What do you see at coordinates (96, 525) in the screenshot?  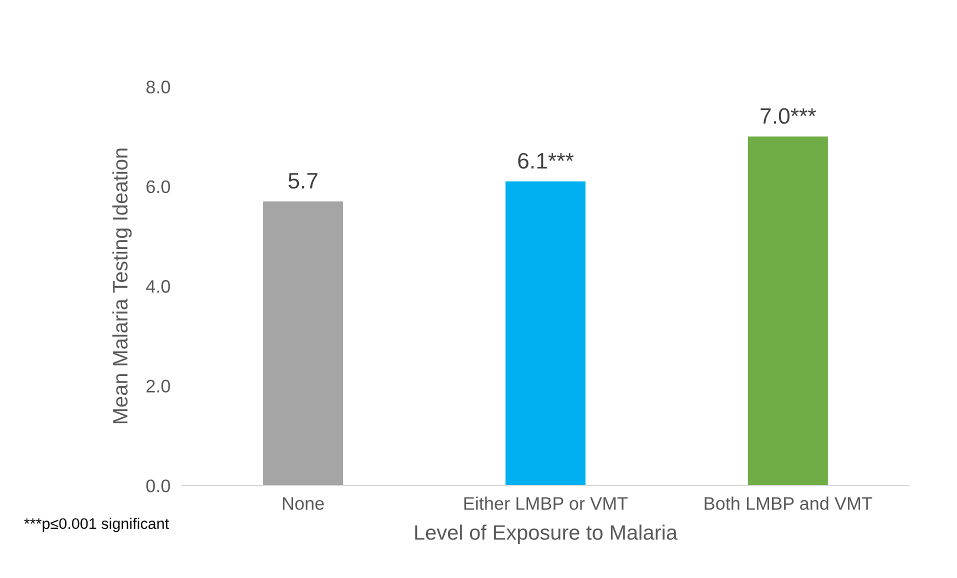 I see `text: ***p≤0.001 significant` at bounding box center [96, 525].